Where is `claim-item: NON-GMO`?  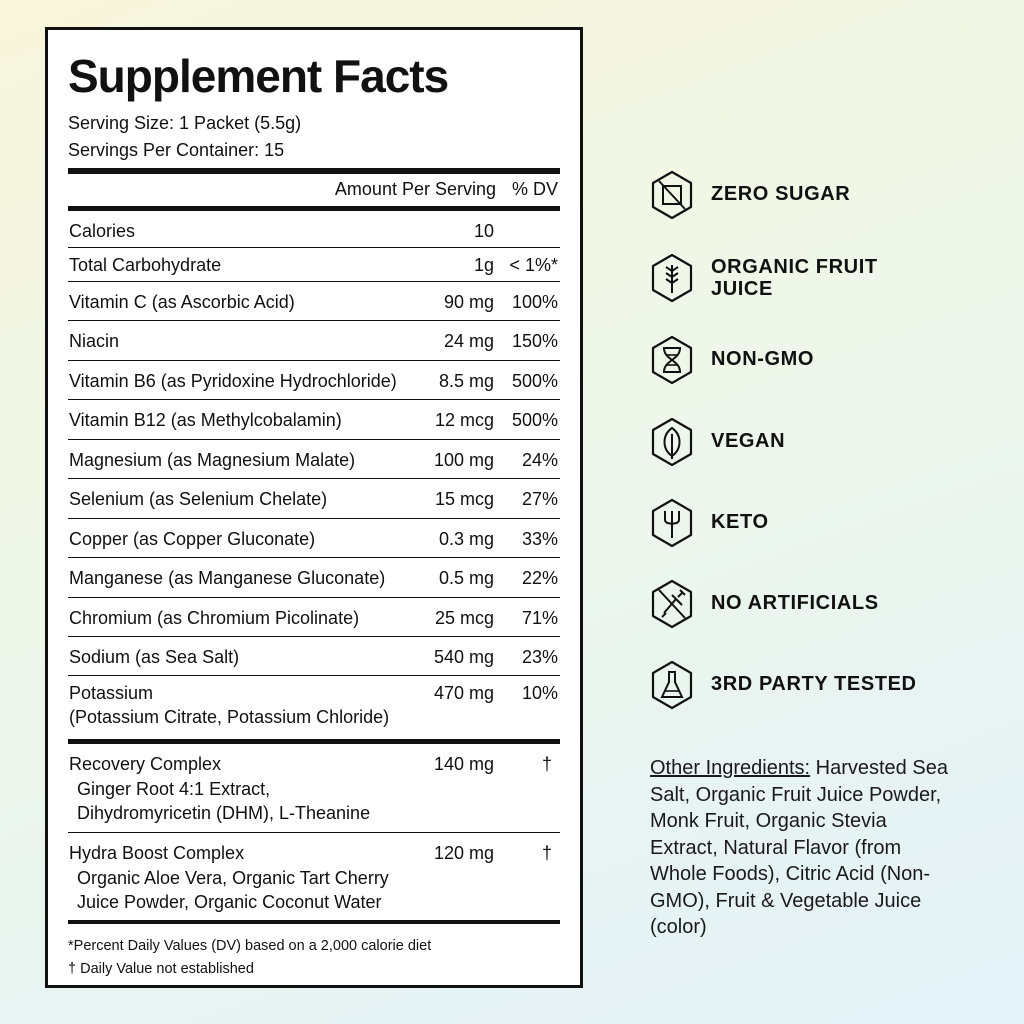 claim-item: NON-GMO is located at coordinates (810, 360).